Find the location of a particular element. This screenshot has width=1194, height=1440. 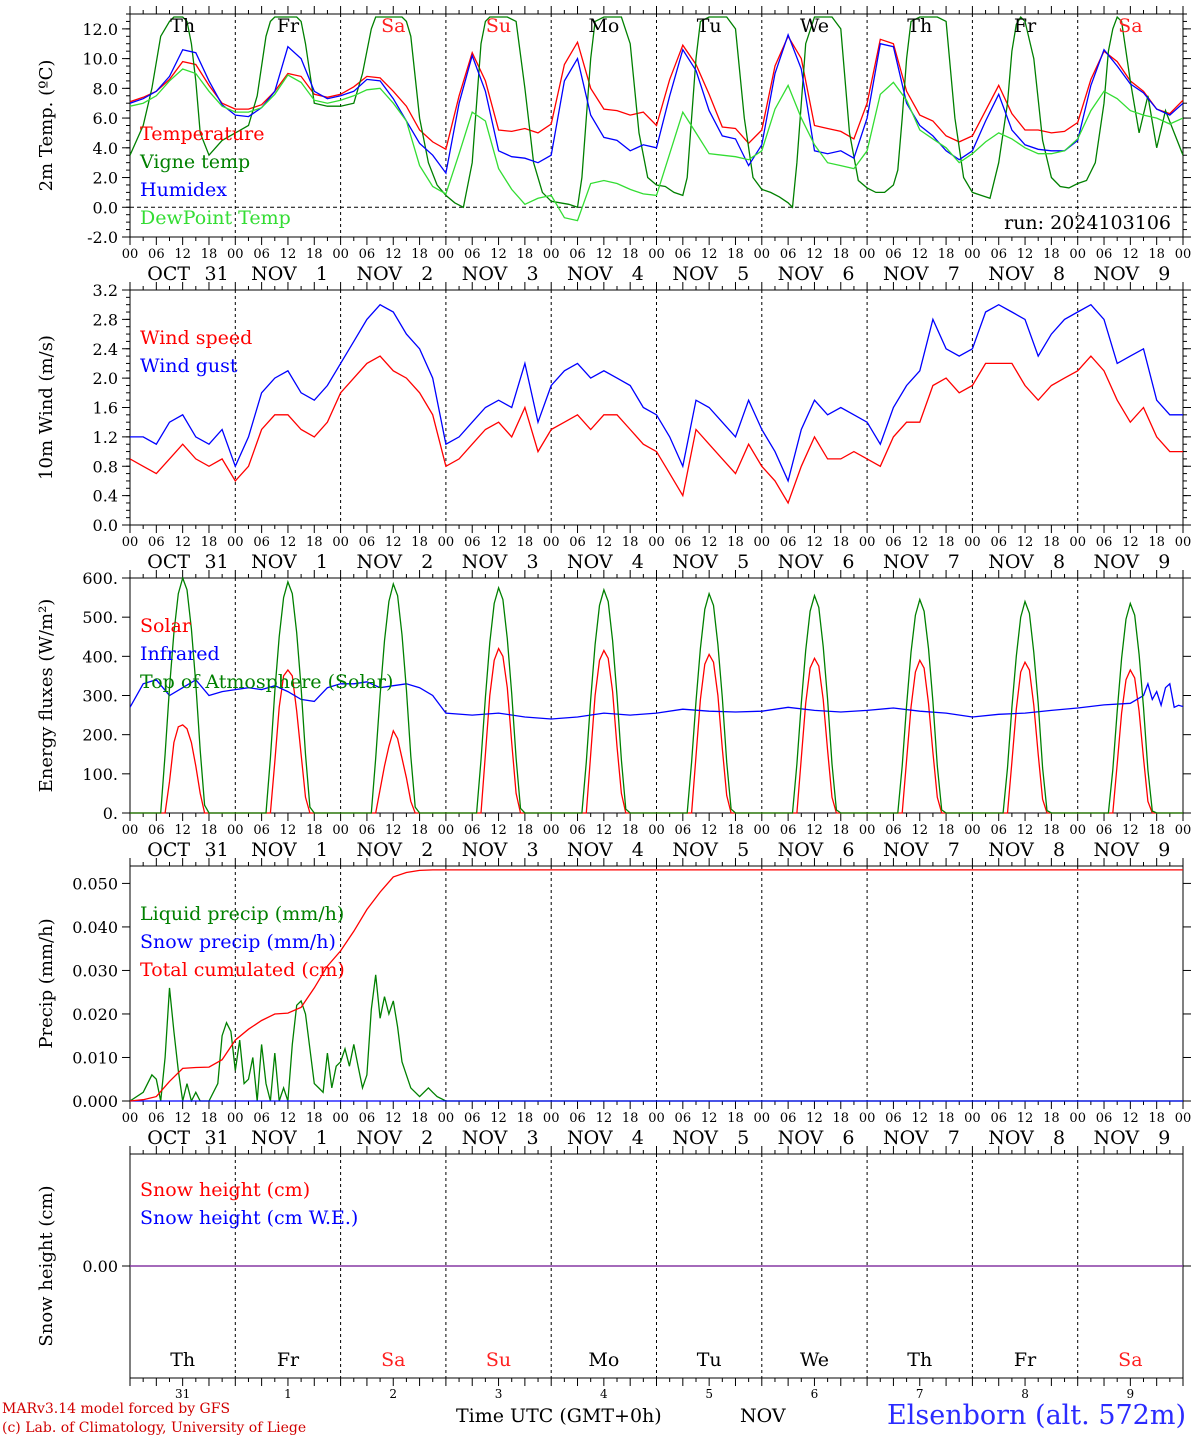

run-annotation: run: 2024103106 is located at coordinates (1087, 223).